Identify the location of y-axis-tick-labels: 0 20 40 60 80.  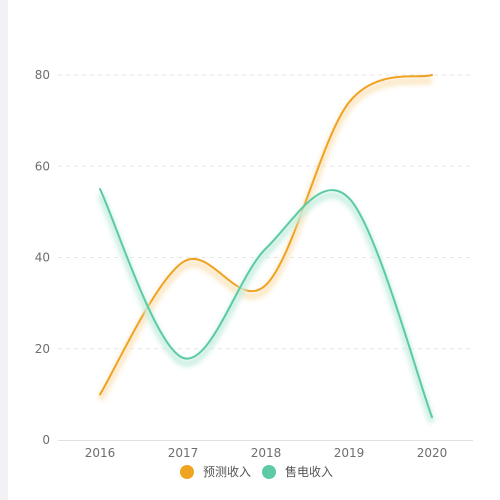
(42, 257).